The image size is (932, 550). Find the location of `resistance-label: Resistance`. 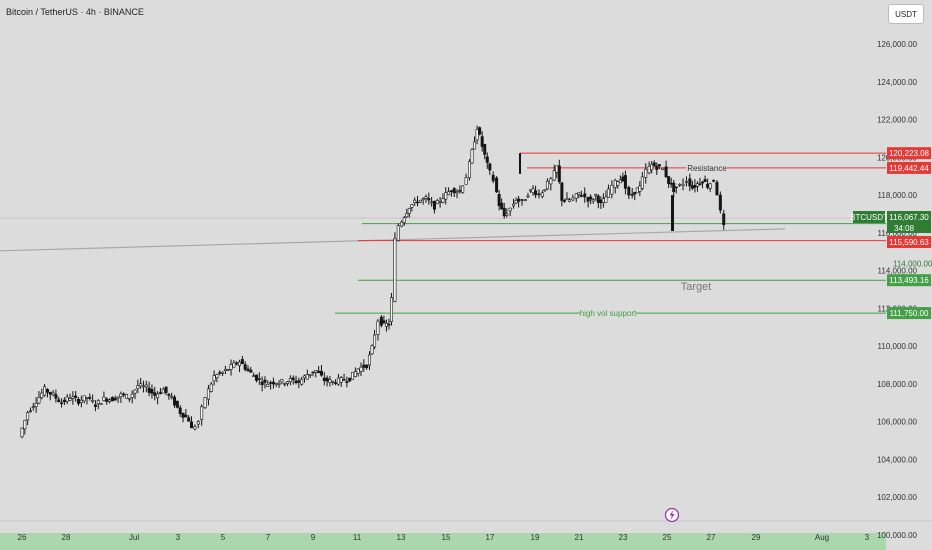

resistance-label: Resistance is located at coordinates (707, 168).